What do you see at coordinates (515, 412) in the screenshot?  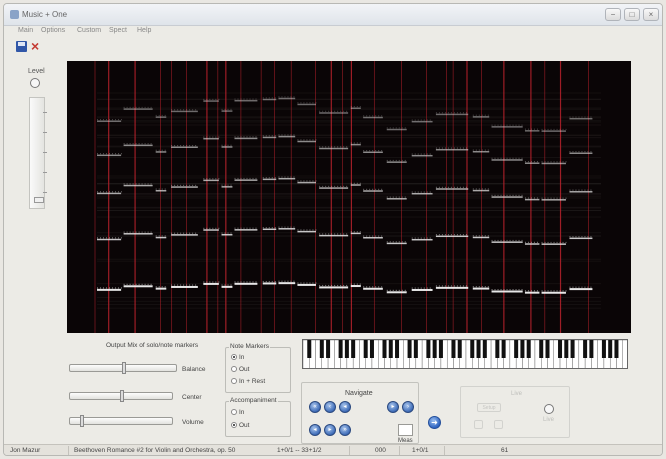 I see `live-panel` at bounding box center [515, 412].